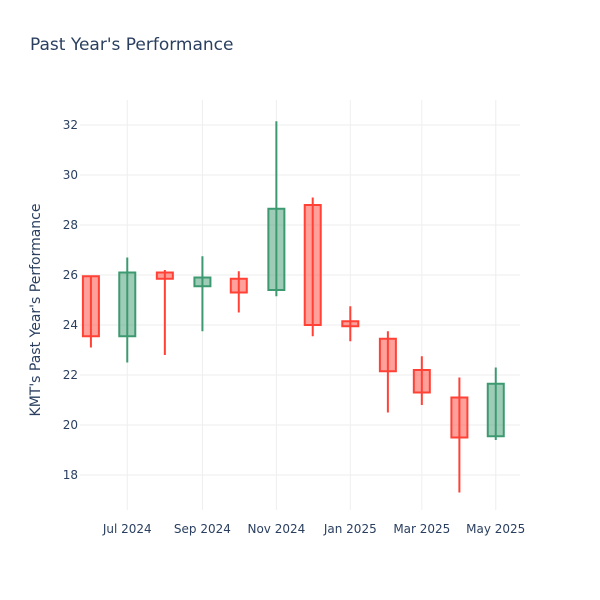 This screenshot has height=600, width=600. Describe the element at coordinates (350, 529) in the screenshot. I see `x-tick-label: Jan 2025` at that location.